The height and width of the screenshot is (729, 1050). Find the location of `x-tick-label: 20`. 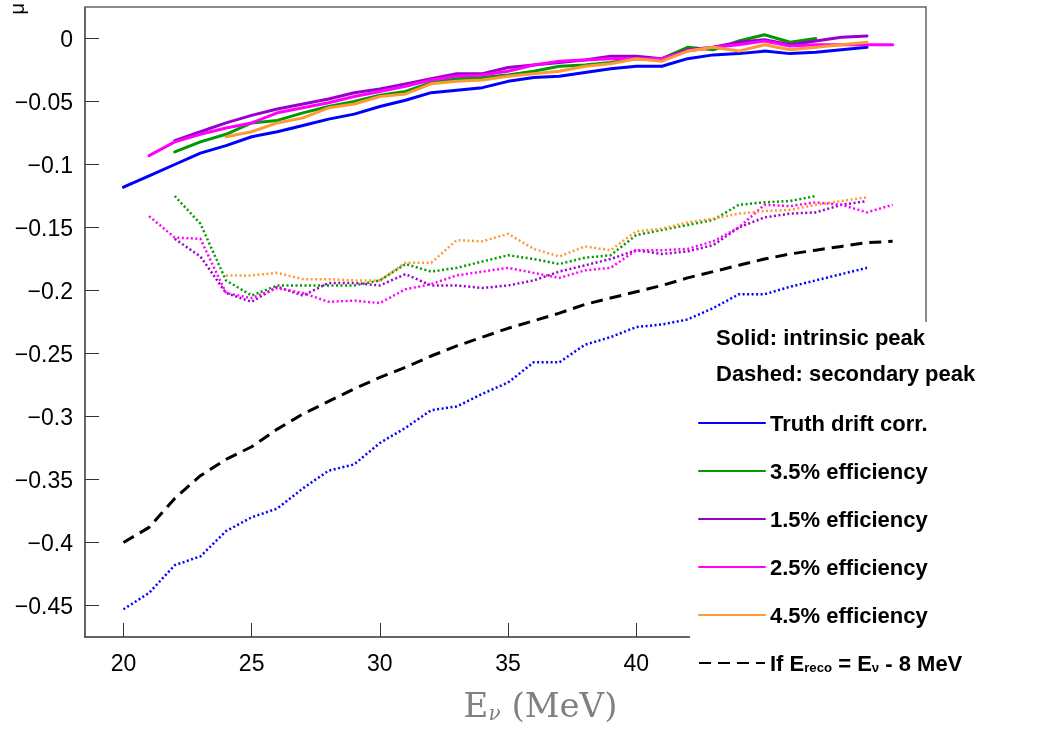

x-tick-label: 20 is located at coordinates (123, 662).